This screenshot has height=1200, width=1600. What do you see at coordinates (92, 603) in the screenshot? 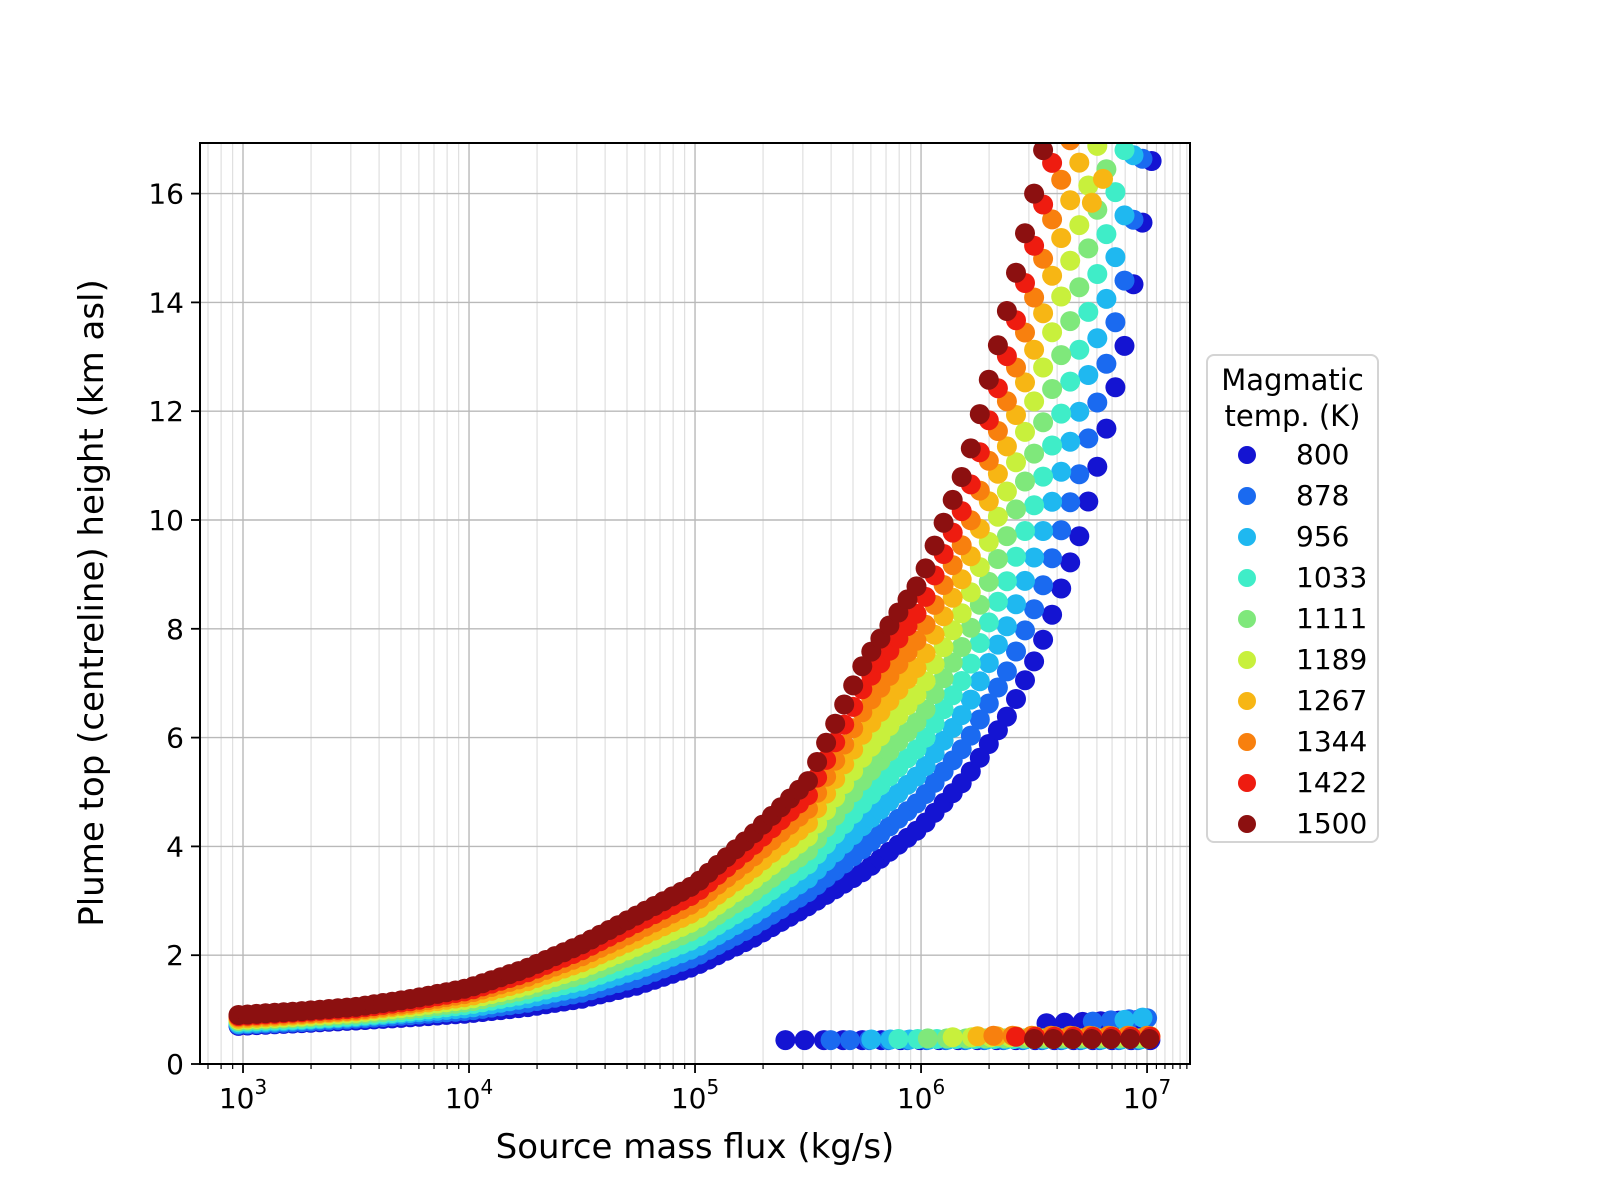
I see `y-axis-label: Plume top (centreline) height (km asl)` at bounding box center [92, 603].